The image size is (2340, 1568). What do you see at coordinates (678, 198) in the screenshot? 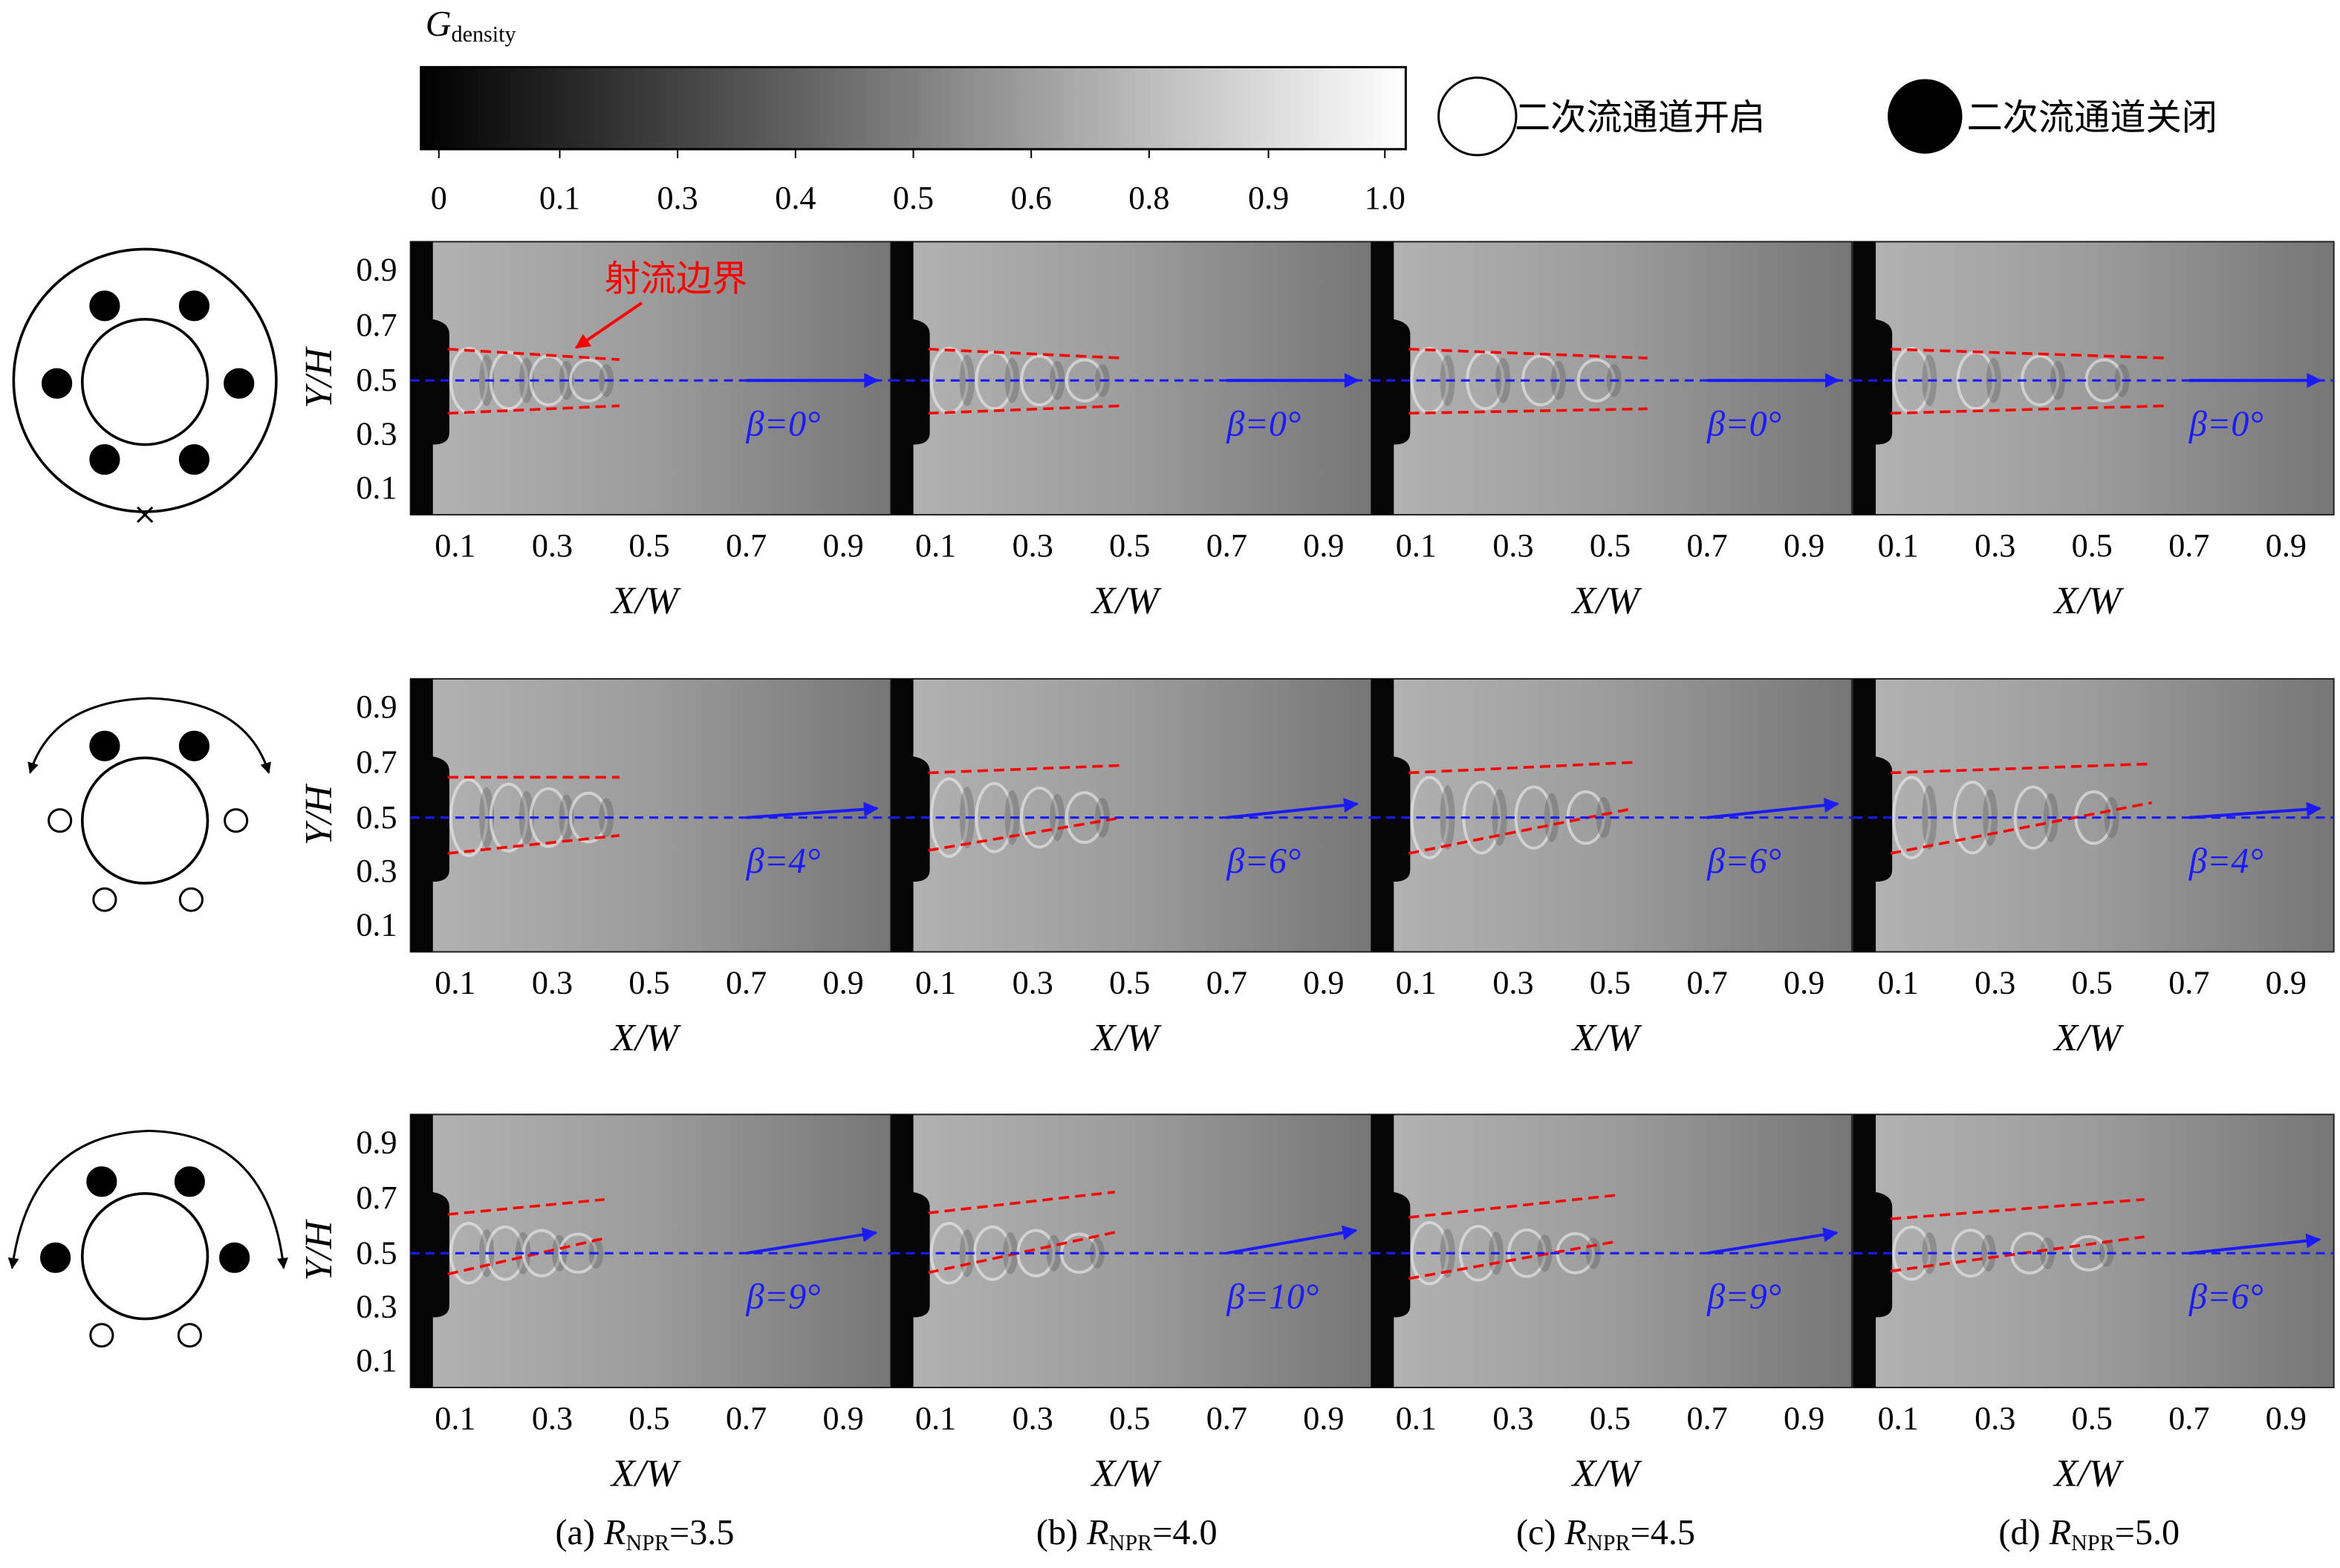
I see `colorbar-tick-label: 0.3` at bounding box center [678, 198].